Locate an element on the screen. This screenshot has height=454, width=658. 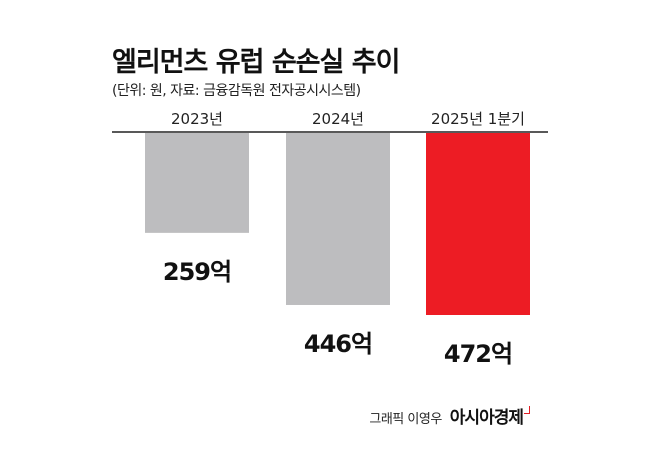
chart-subtitle: (단위: 원, 자료: 금융감독원 전자공시시스템) is located at coordinates (236, 91).